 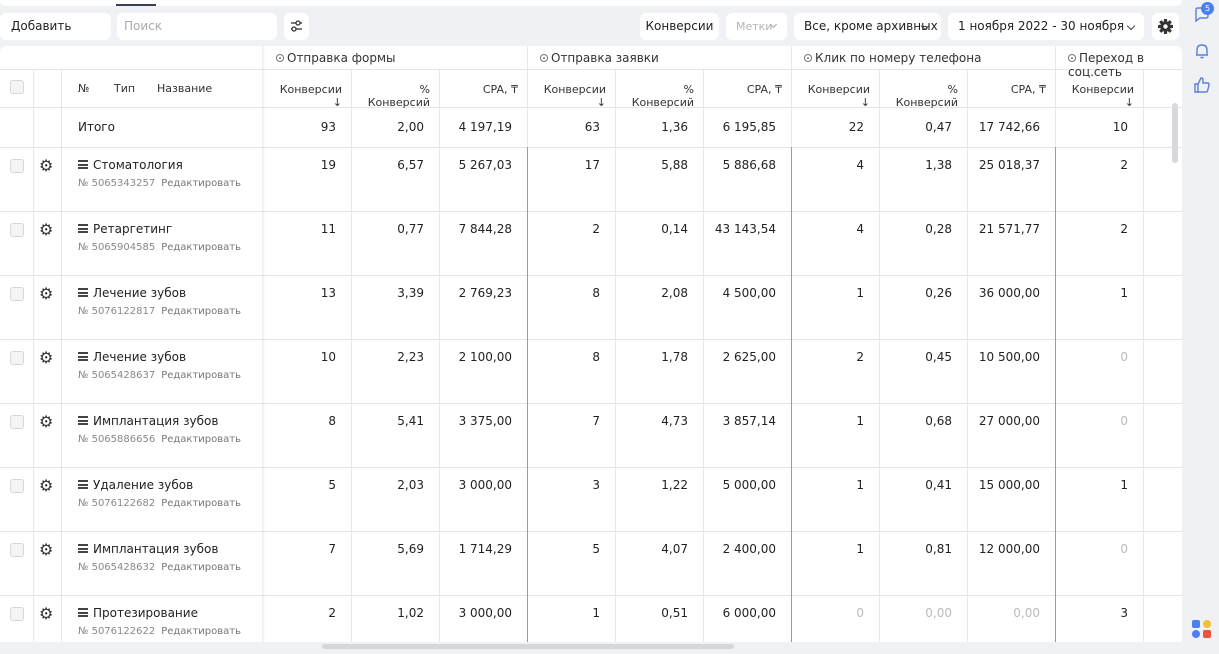 I want to click on goal-group-title: Отправка заявки, so click(x=599, y=58).